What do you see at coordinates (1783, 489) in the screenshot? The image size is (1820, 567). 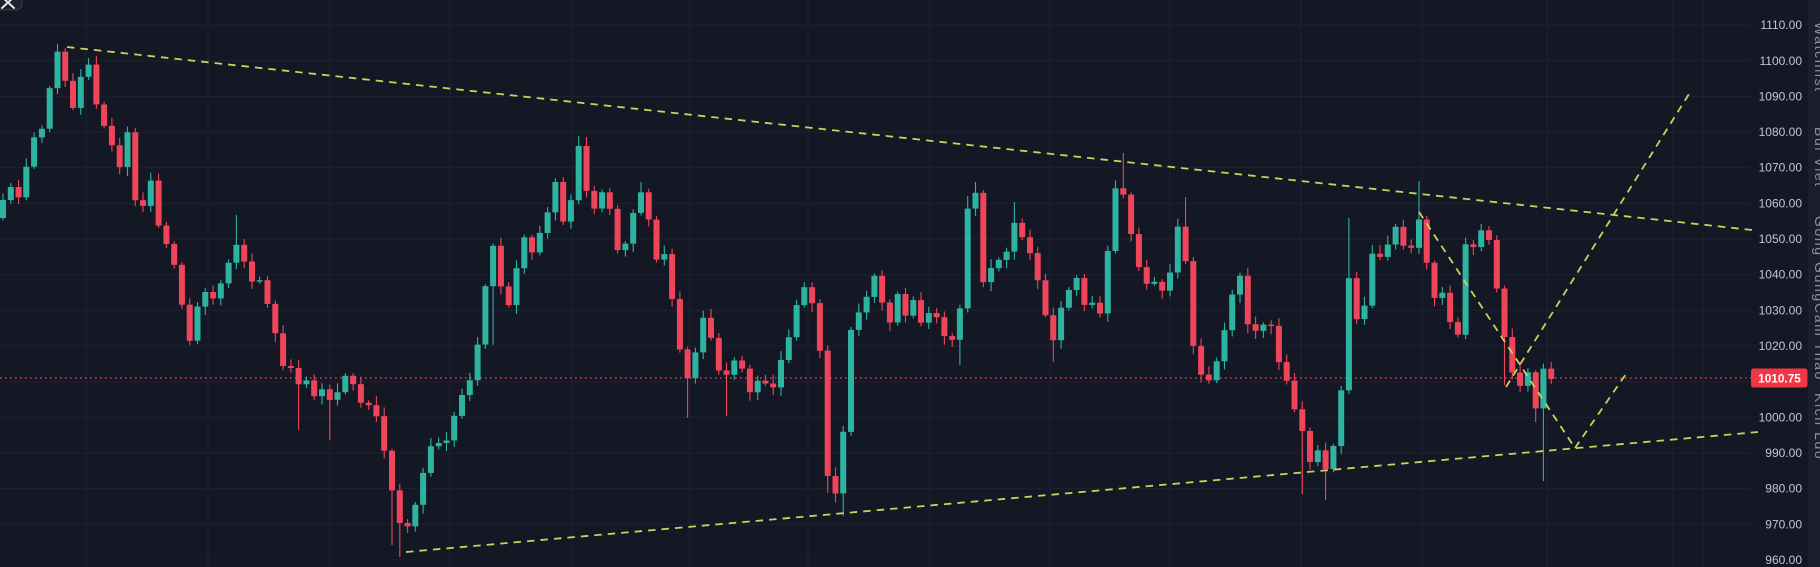 I see `svg-text: 980.00` at bounding box center [1783, 489].